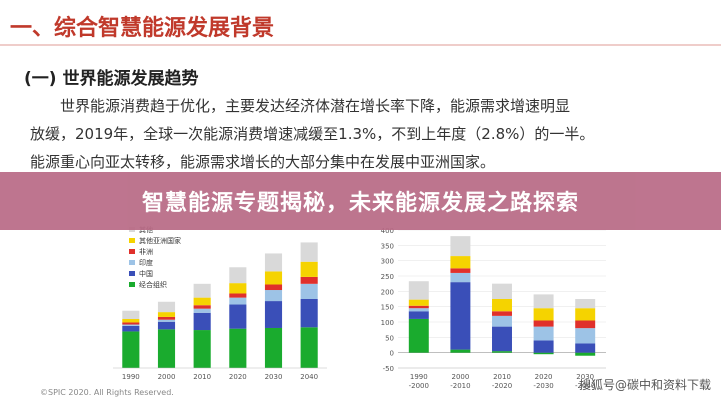 The height and width of the screenshot is (400, 721). What do you see at coordinates (585, 377) in the screenshot?
I see `x-tick-label: 2030` at bounding box center [585, 377].